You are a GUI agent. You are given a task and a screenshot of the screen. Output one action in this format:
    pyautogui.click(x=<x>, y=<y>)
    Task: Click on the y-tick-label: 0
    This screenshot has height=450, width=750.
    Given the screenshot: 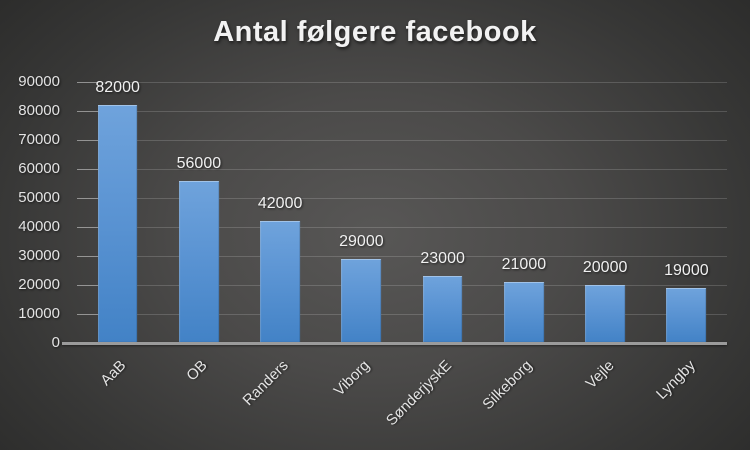 What is the action you would take?
    pyautogui.click(x=55, y=342)
    